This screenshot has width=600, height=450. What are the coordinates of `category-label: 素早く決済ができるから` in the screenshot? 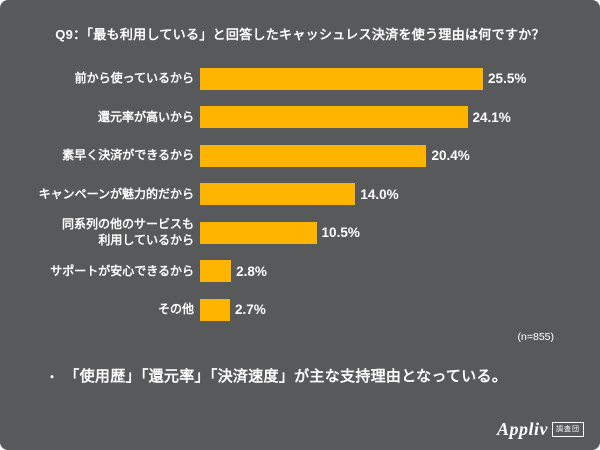 It's located at (128, 155).